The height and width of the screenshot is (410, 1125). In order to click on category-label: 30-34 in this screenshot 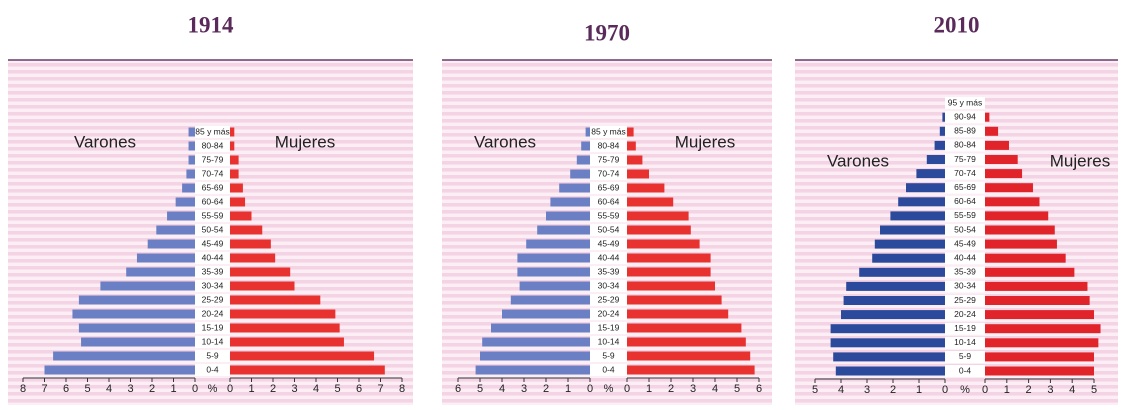, I will do `click(213, 285)`.